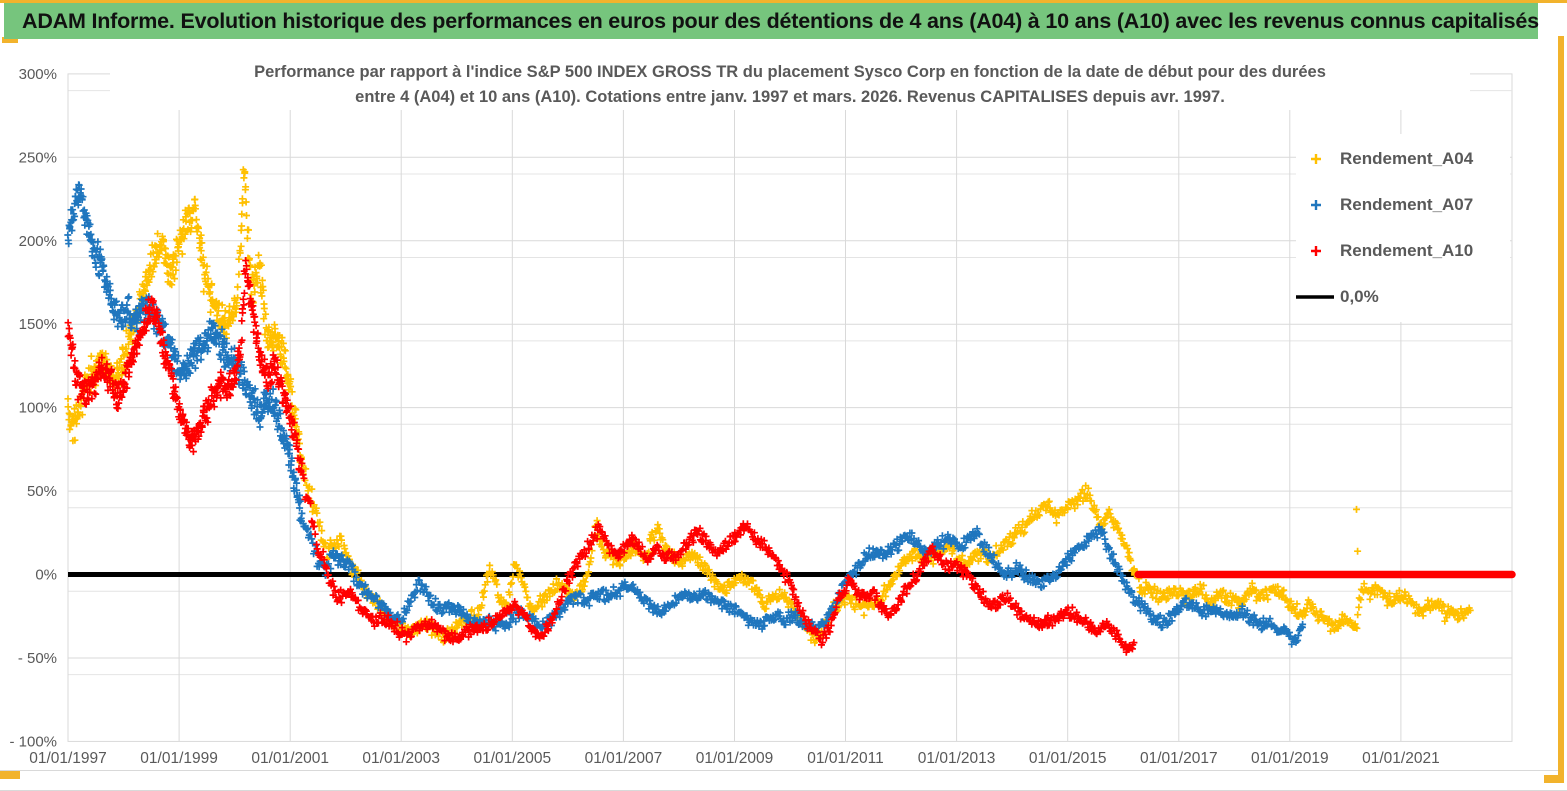  I want to click on legend-item-label: Rendement_A04, so click(1407, 158).